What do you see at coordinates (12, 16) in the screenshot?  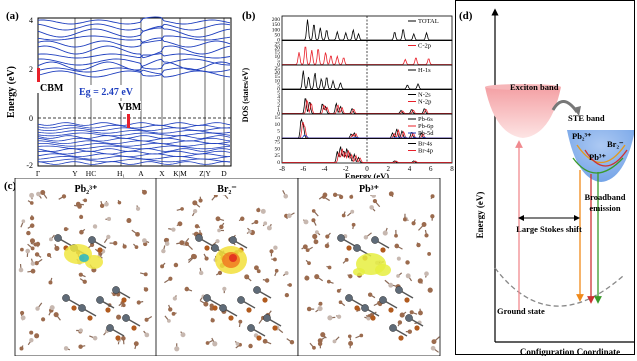 I see `panel-a-label: (a)` at bounding box center [12, 16].